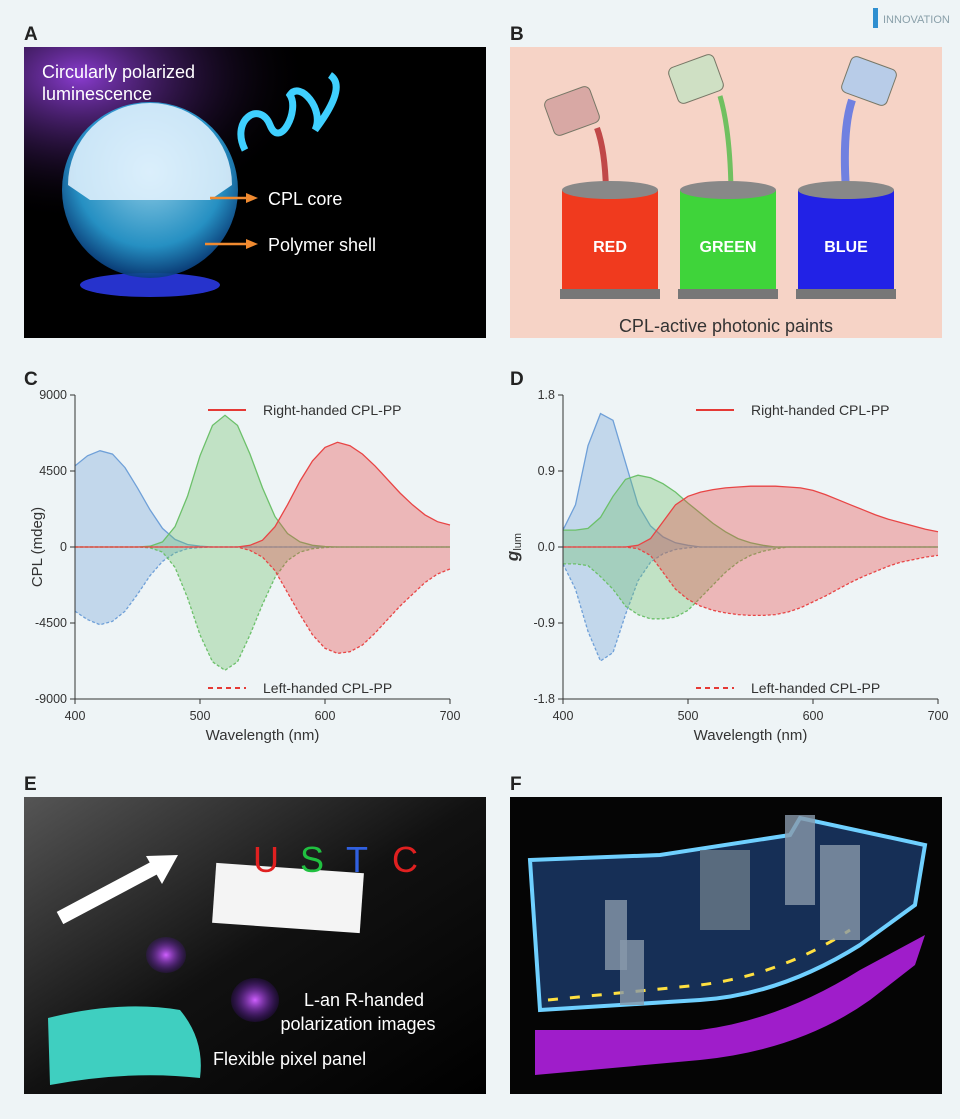  Describe the element at coordinates (730, 1005) in the screenshot. I see `purple-layer` at that location.